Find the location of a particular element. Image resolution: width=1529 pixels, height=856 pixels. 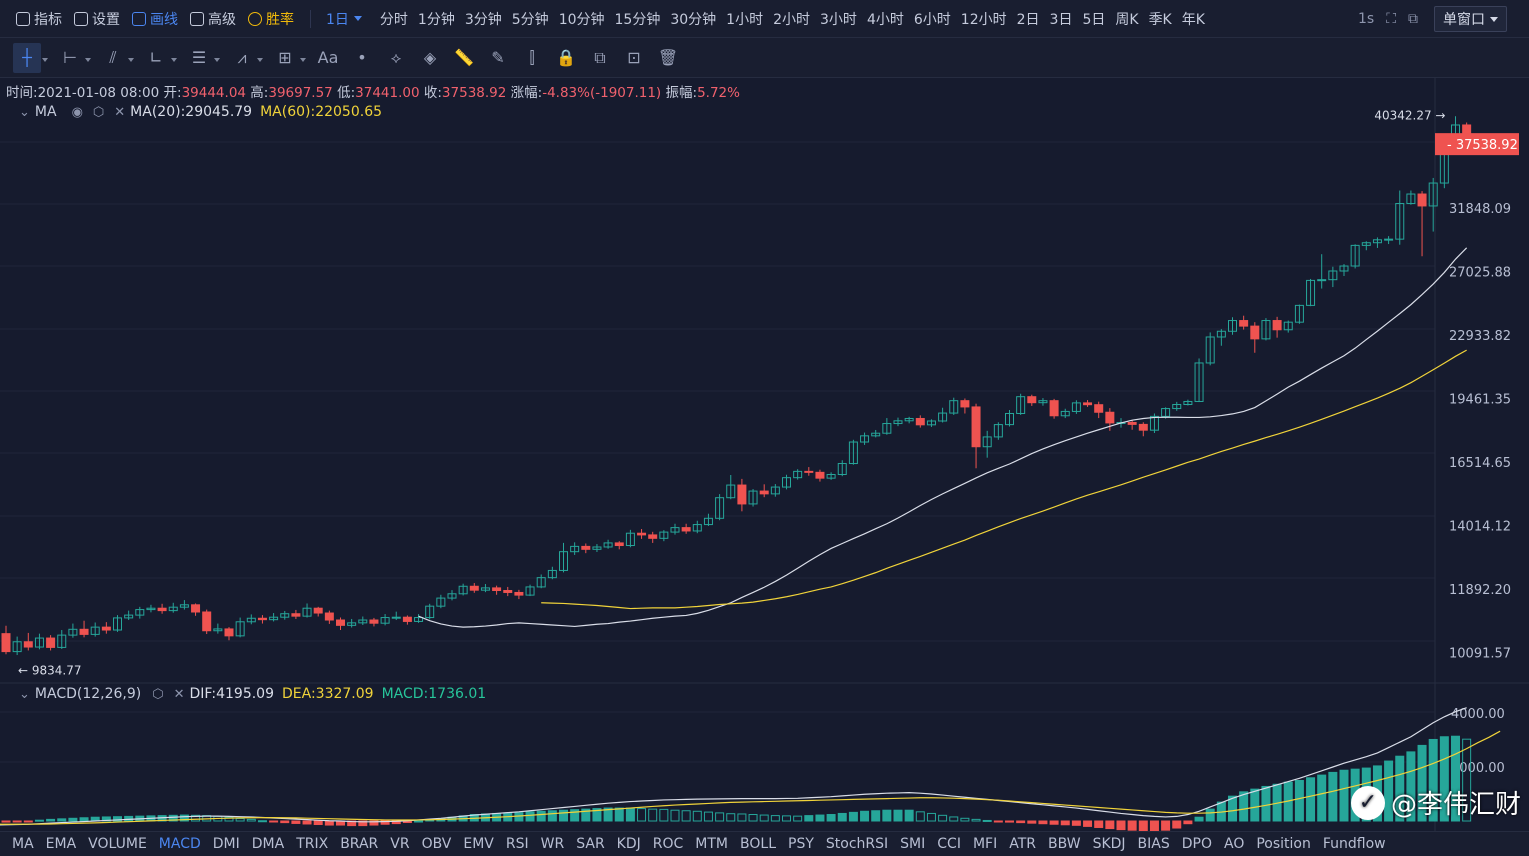

period-option: 季K is located at coordinates (1160, 19).